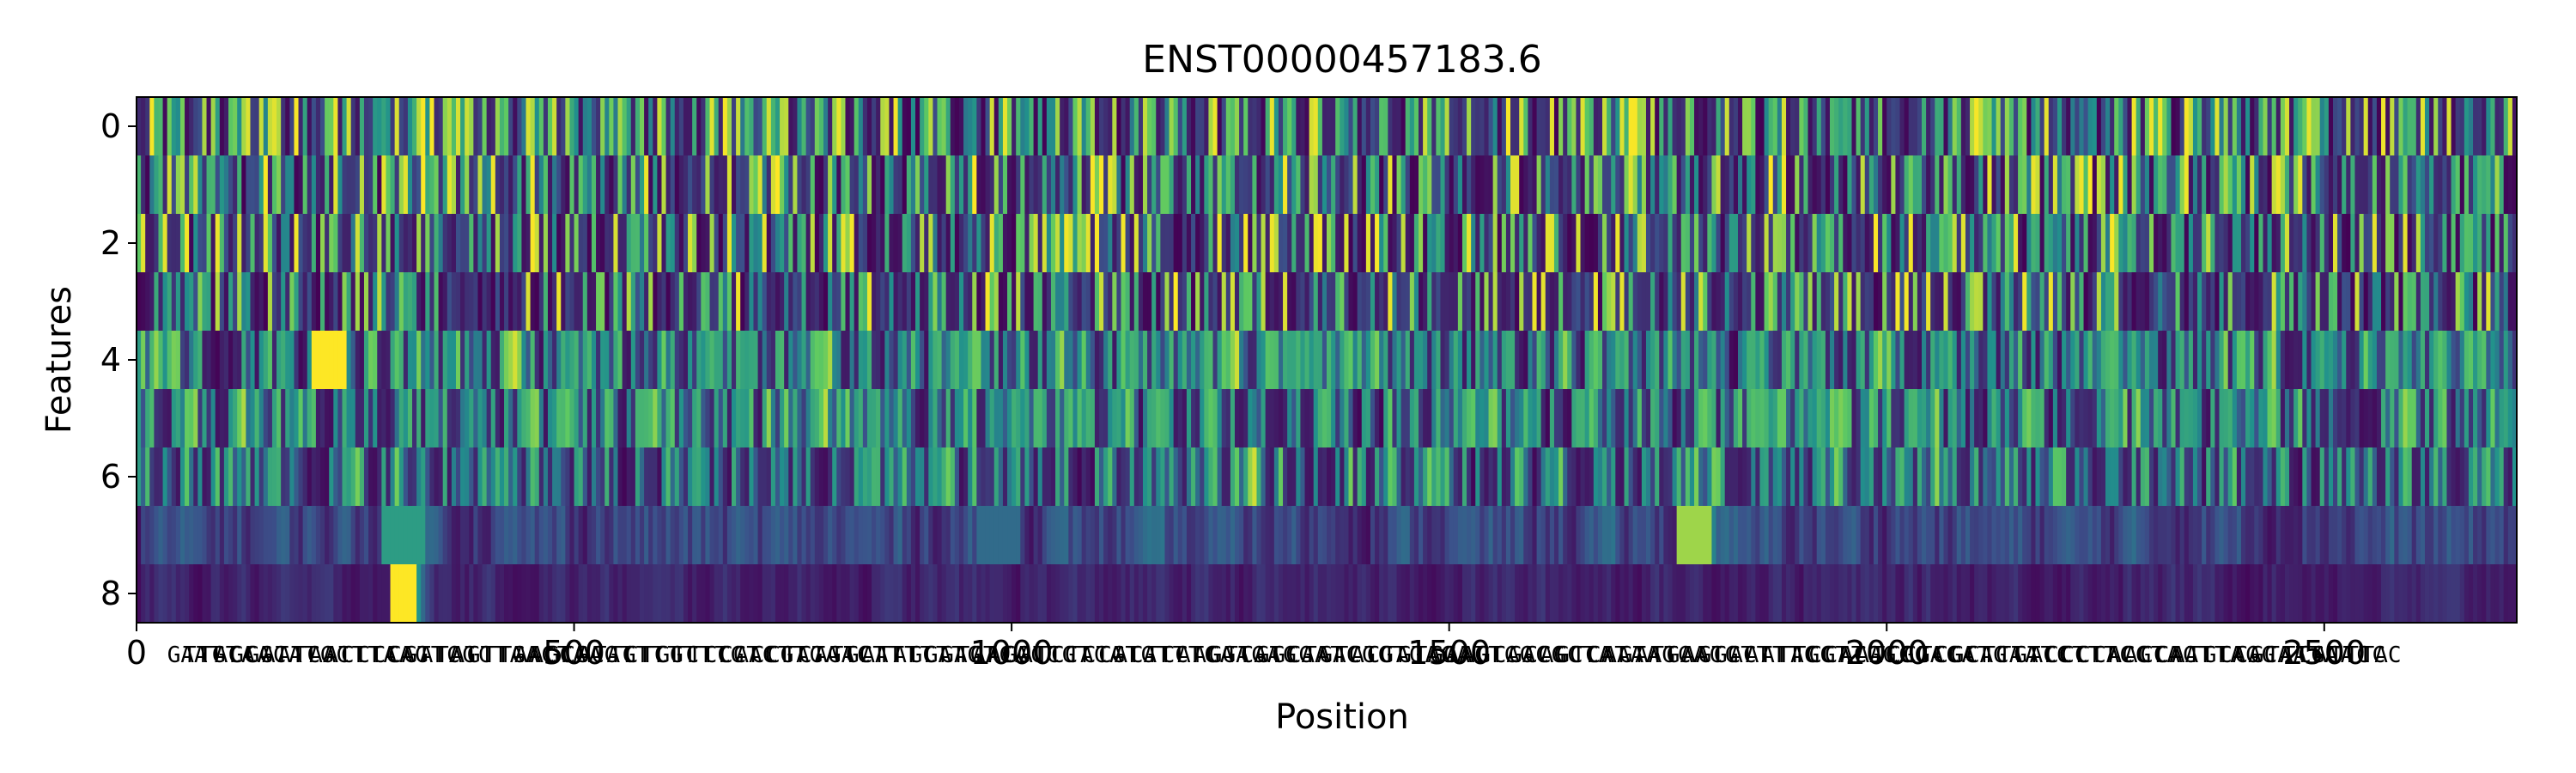 The image size is (2576, 773). I want to click on sequence-tick-smear: GAT, so click(945, 655).